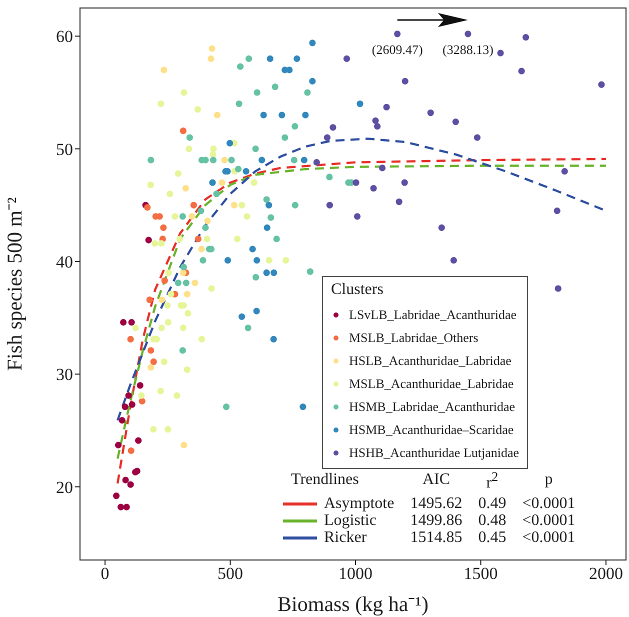  What do you see at coordinates (481, 574) in the screenshot?
I see `x-tick-label: 1500` at bounding box center [481, 574].